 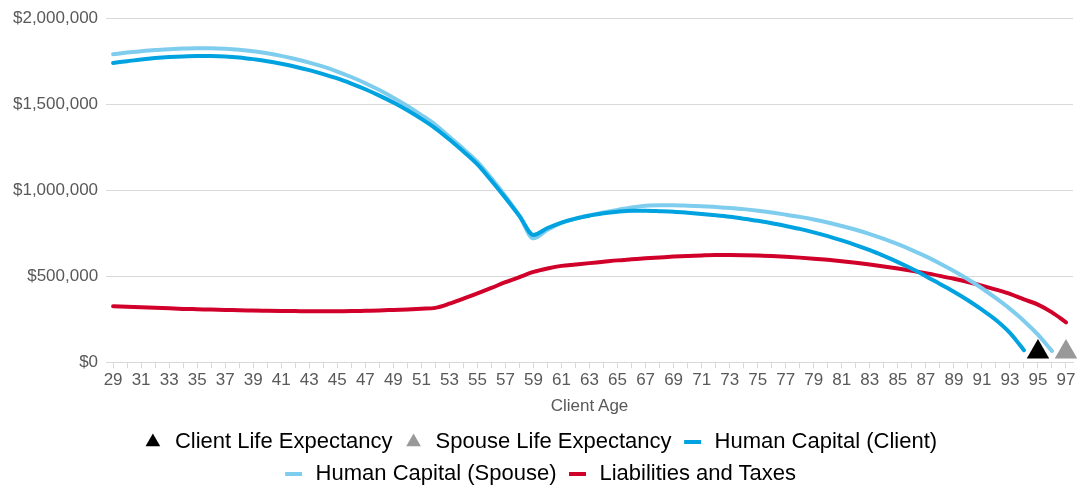 I want to click on x-tick-label: 87, so click(x=926, y=380).